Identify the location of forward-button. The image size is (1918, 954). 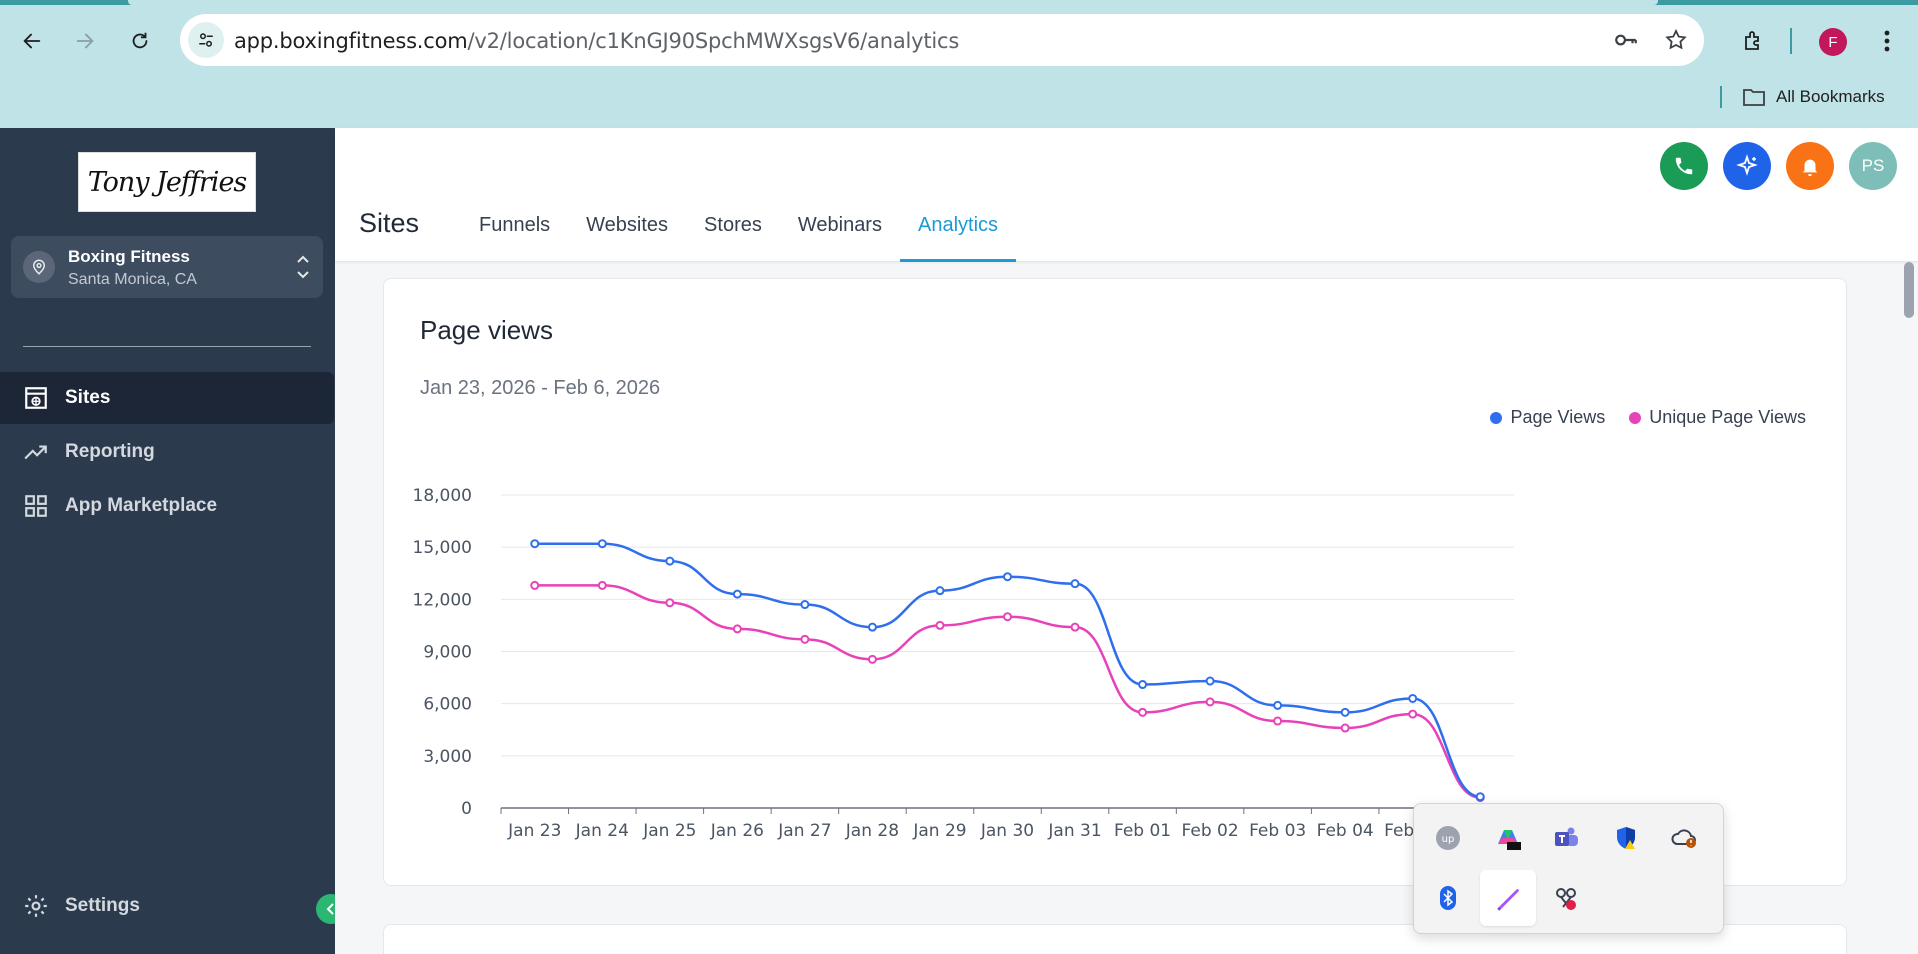
(85, 41).